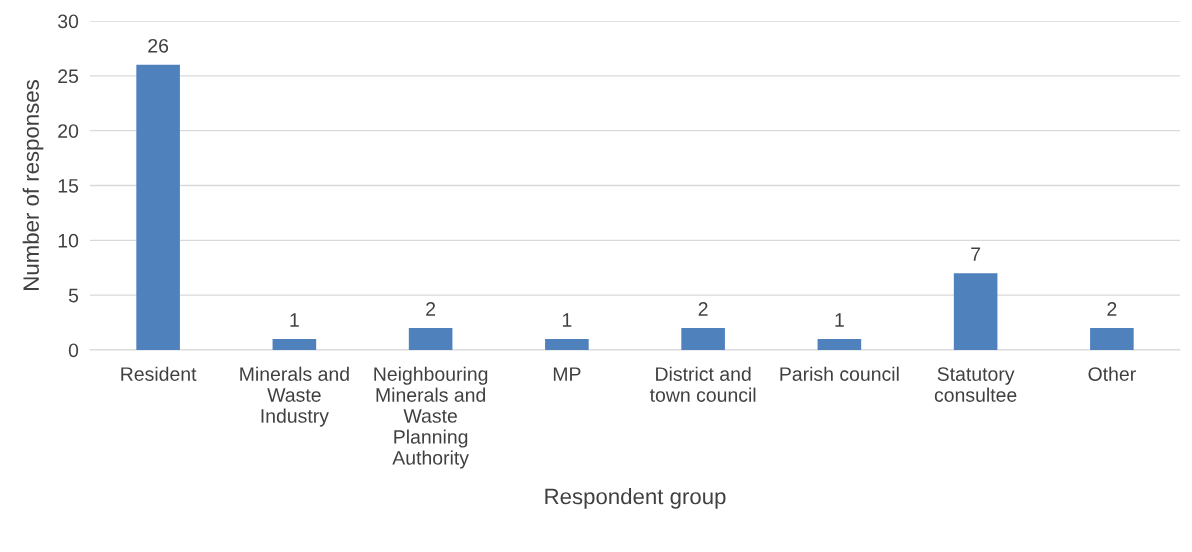 The height and width of the screenshot is (552, 1192). I want to click on y-tick-label: 5, so click(73, 295).